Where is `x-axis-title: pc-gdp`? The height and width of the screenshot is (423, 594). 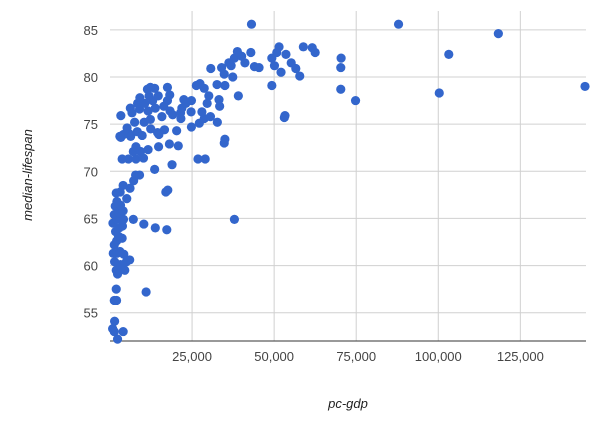
x-axis-title: pc-gdp is located at coordinates (347, 403).